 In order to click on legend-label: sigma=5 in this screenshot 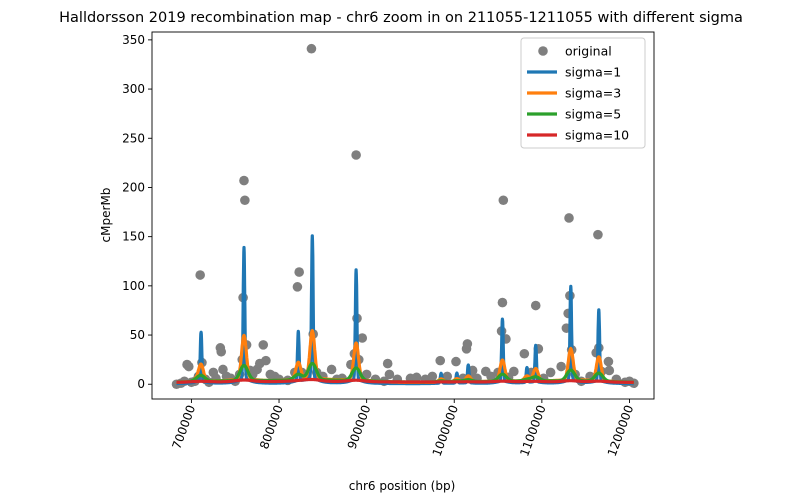, I will do `click(593, 114)`.